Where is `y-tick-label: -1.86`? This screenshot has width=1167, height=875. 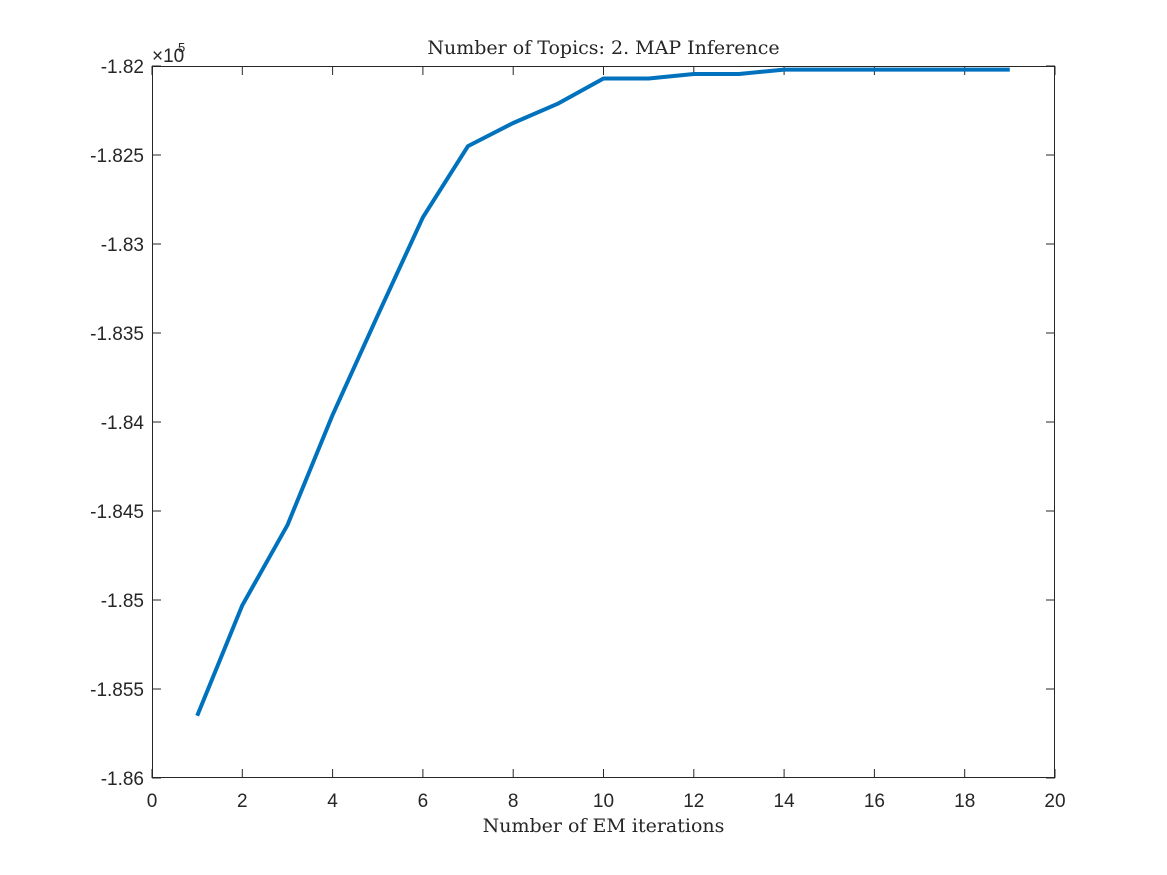 y-tick-label: -1.86 is located at coordinates (122, 779).